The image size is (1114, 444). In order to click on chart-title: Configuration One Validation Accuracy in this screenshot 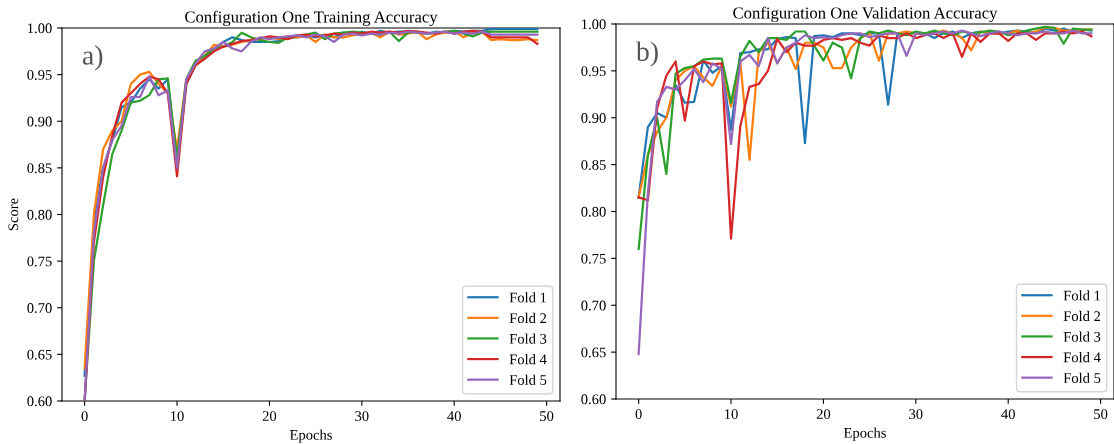, I will do `click(865, 14)`.